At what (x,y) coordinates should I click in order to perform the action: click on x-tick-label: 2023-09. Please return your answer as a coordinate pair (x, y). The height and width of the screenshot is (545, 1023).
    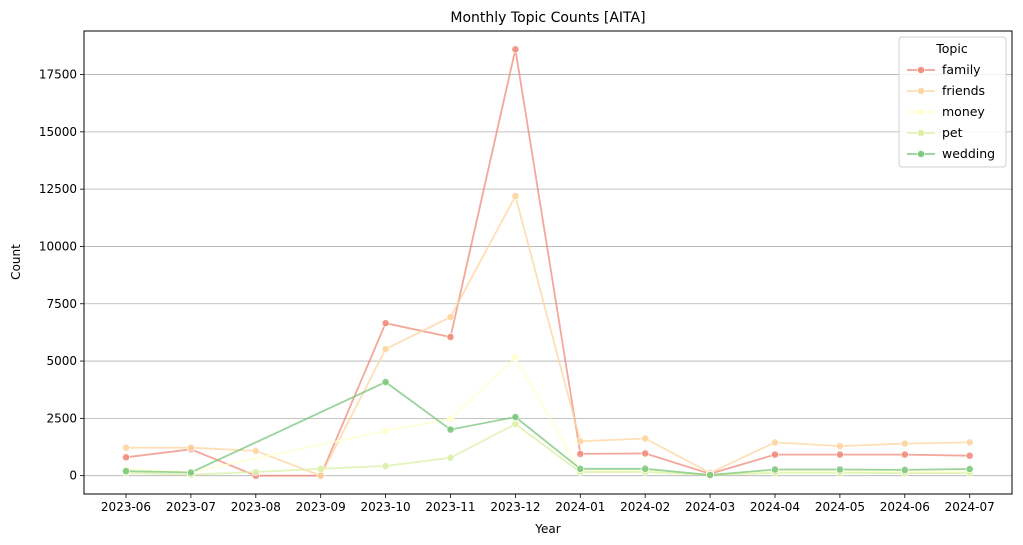
    Looking at the image, I should click on (321, 507).